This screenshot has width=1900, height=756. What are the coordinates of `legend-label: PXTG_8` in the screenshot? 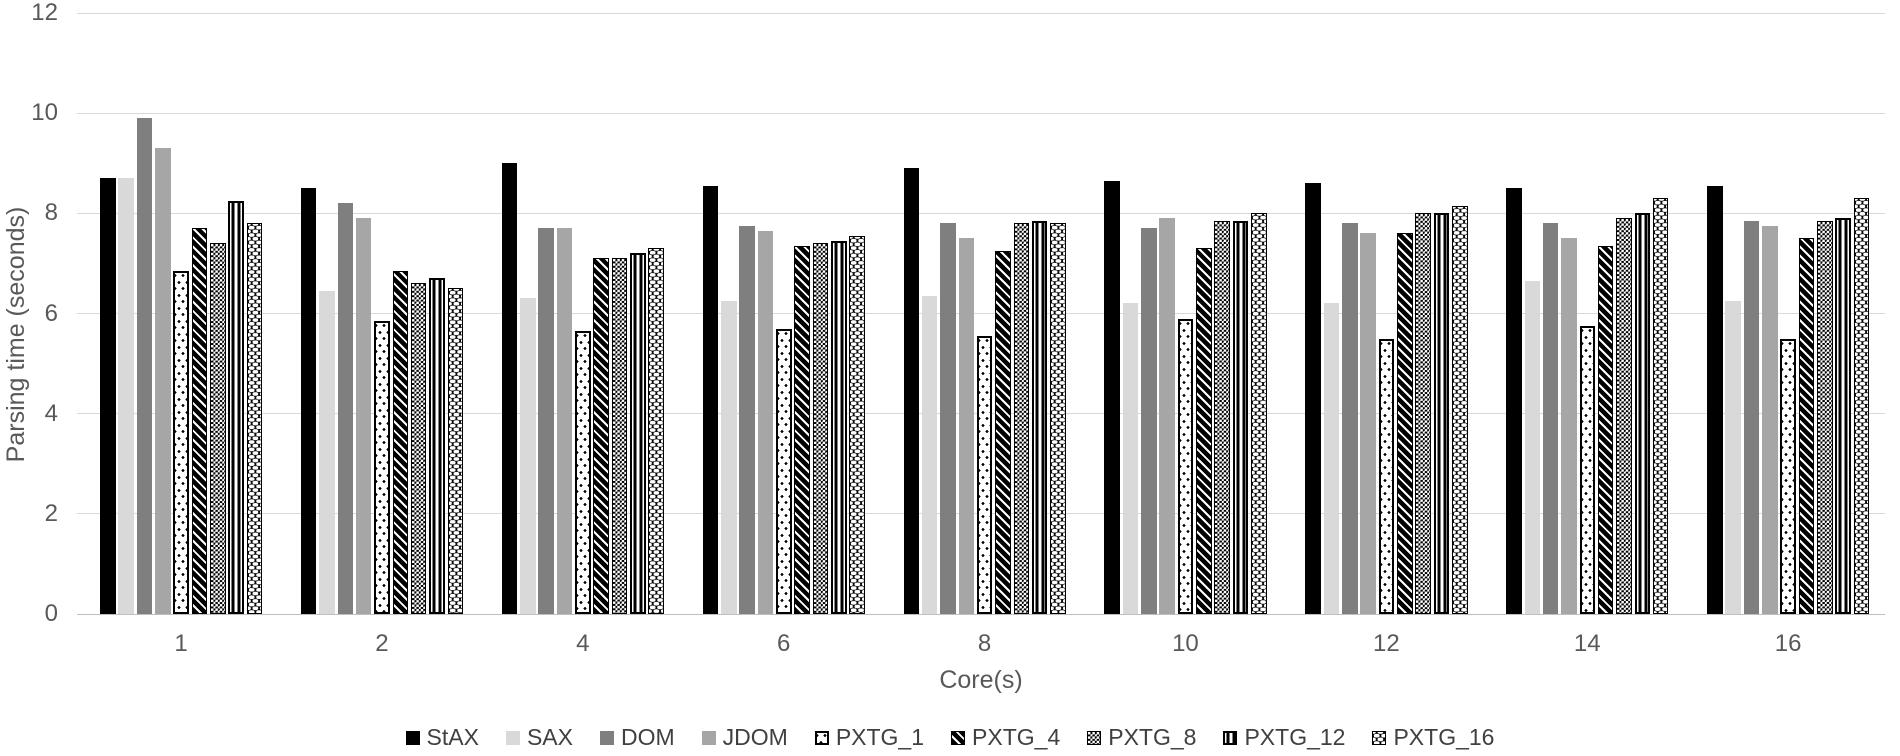 It's located at (1152, 737).